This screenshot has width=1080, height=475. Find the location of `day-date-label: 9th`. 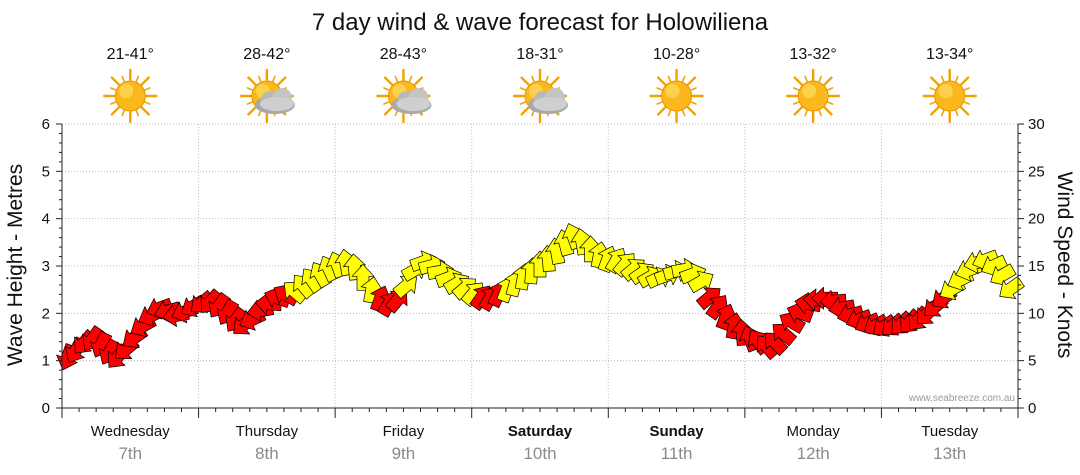

day-date-label: 9th is located at coordinates (404, 453).